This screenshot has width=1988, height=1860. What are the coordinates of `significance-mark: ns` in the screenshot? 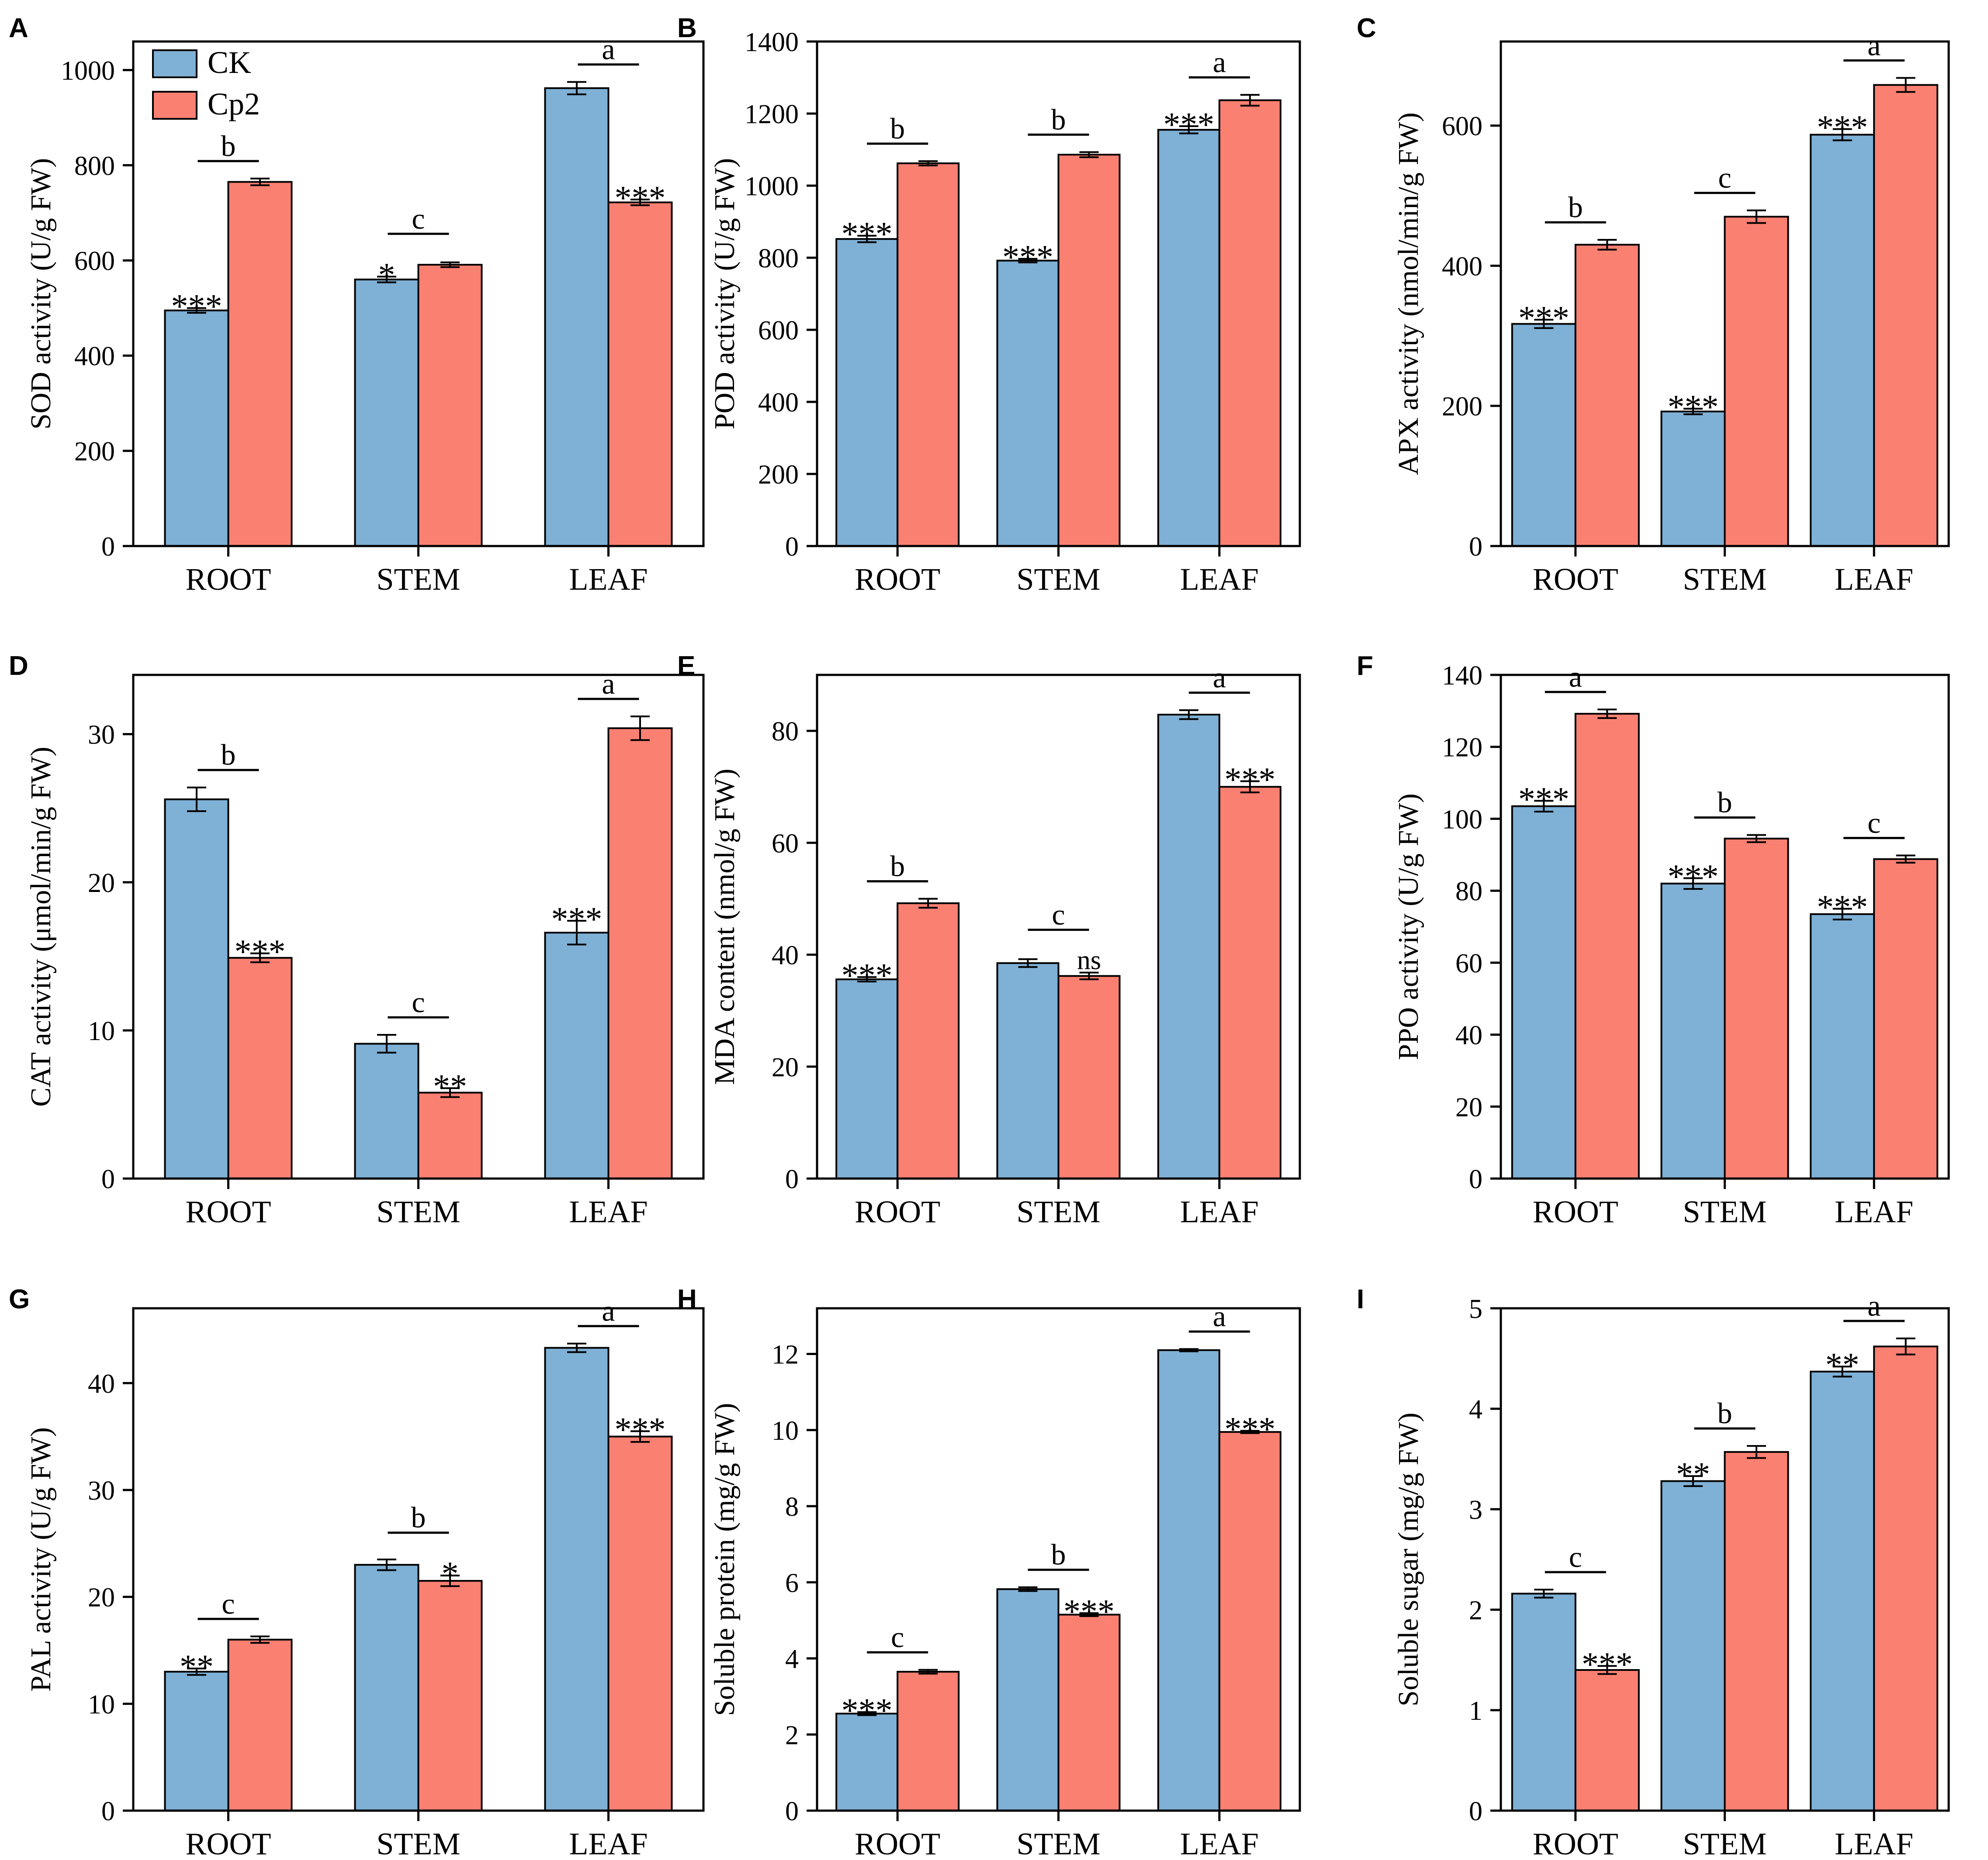 It's located at (1089, 960).